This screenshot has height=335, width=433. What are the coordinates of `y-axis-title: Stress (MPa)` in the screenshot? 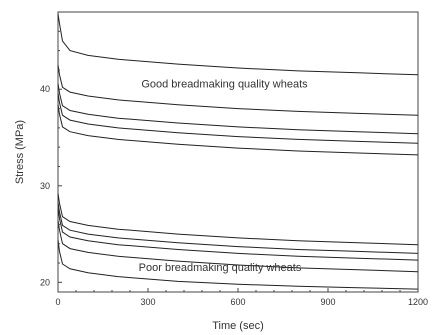 It's located at (20, 152).